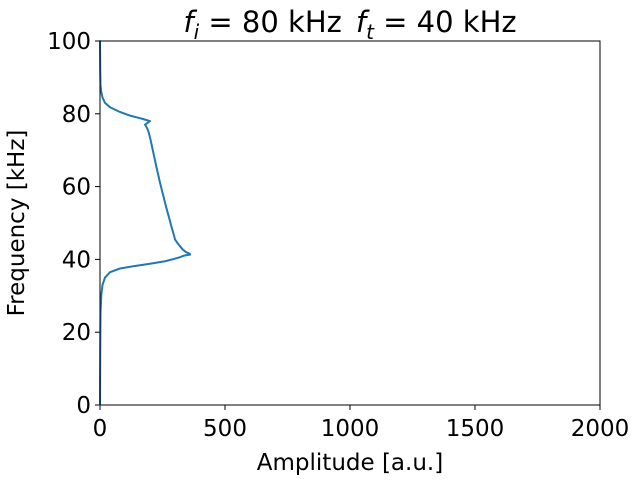 The height and width of the screenshot is (480, 640). What do you see at coordinates (17, 223) in the screenshot?
I see `y-axis-label: Frequency [kHz]` at bounding box center [17, 223].